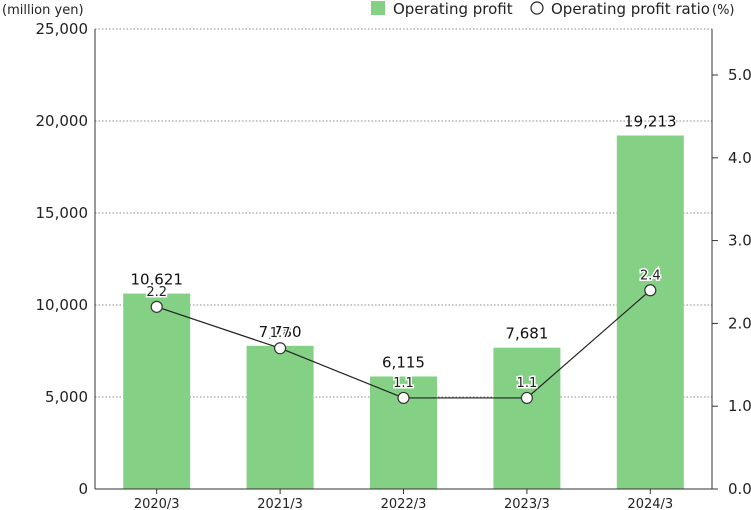 The image size is (751, 510). Describe the element at coordinates (537, 8) in the screenshot. I see `legend-ratio-marker` at that location.